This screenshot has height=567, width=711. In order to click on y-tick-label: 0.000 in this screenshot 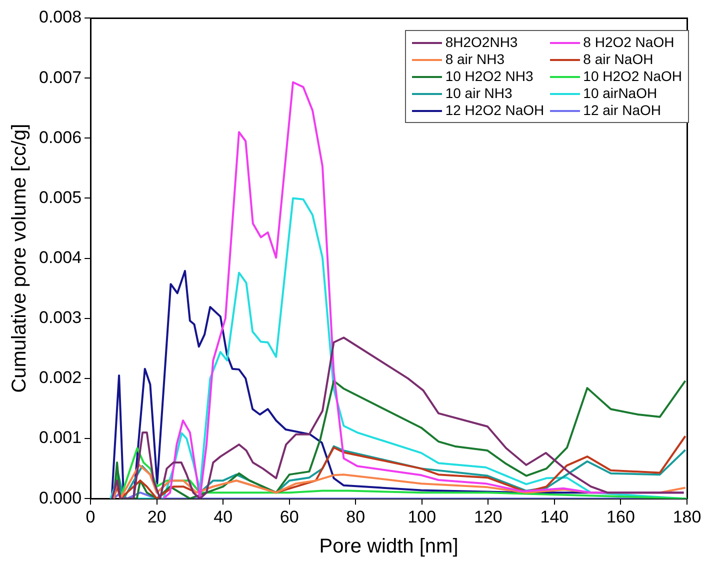, I will do `click(60, 498)`.